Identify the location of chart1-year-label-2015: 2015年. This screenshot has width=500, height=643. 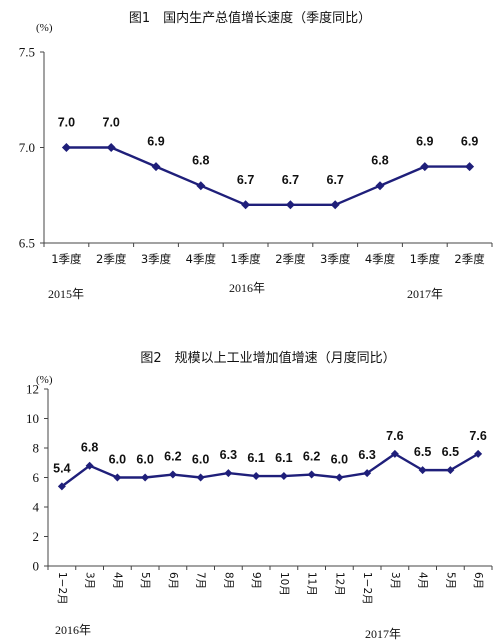
(66, 294).